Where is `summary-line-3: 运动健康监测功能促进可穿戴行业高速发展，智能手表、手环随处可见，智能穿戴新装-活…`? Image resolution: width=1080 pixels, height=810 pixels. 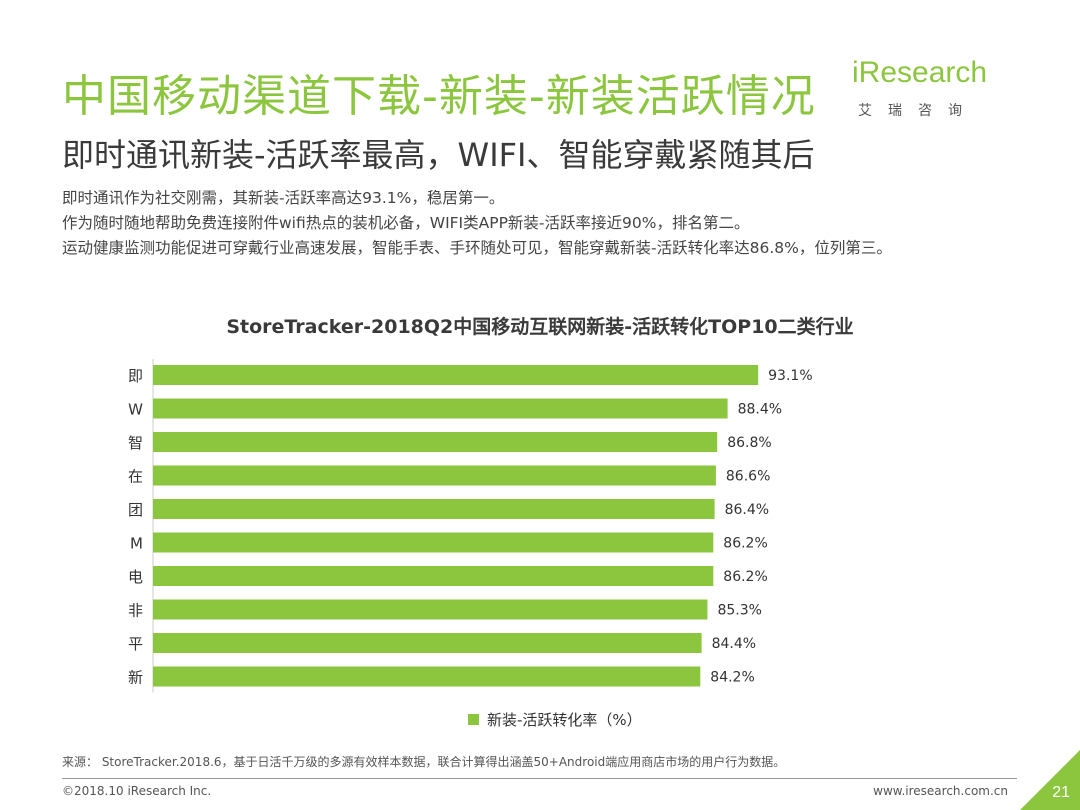 summary-line-3: 运动健康监测功能促进可穿戴行业高速发展，智能手表、手环随处可见，智能穿戴新装-活… is located at coordinates (477, 248).